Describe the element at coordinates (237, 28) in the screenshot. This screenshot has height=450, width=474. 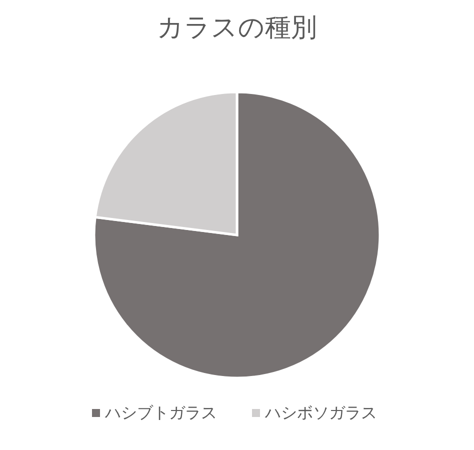
I see `chart-title: カラスの種別` at that location.